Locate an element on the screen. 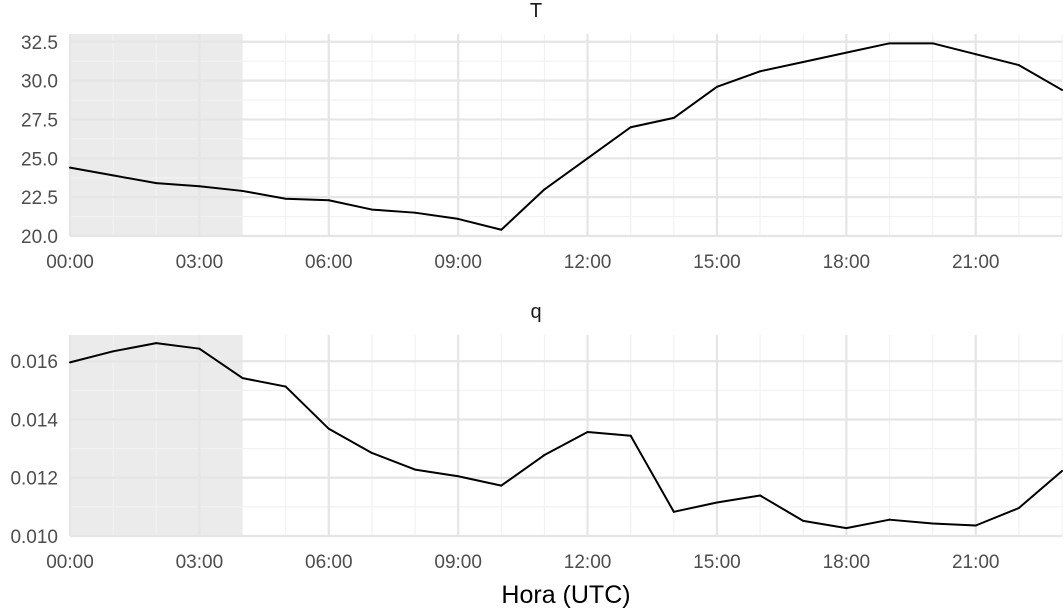 This screenshot has height=609, width=1064. y-tick-label: 30.0 is located at coordinates (39, 82).